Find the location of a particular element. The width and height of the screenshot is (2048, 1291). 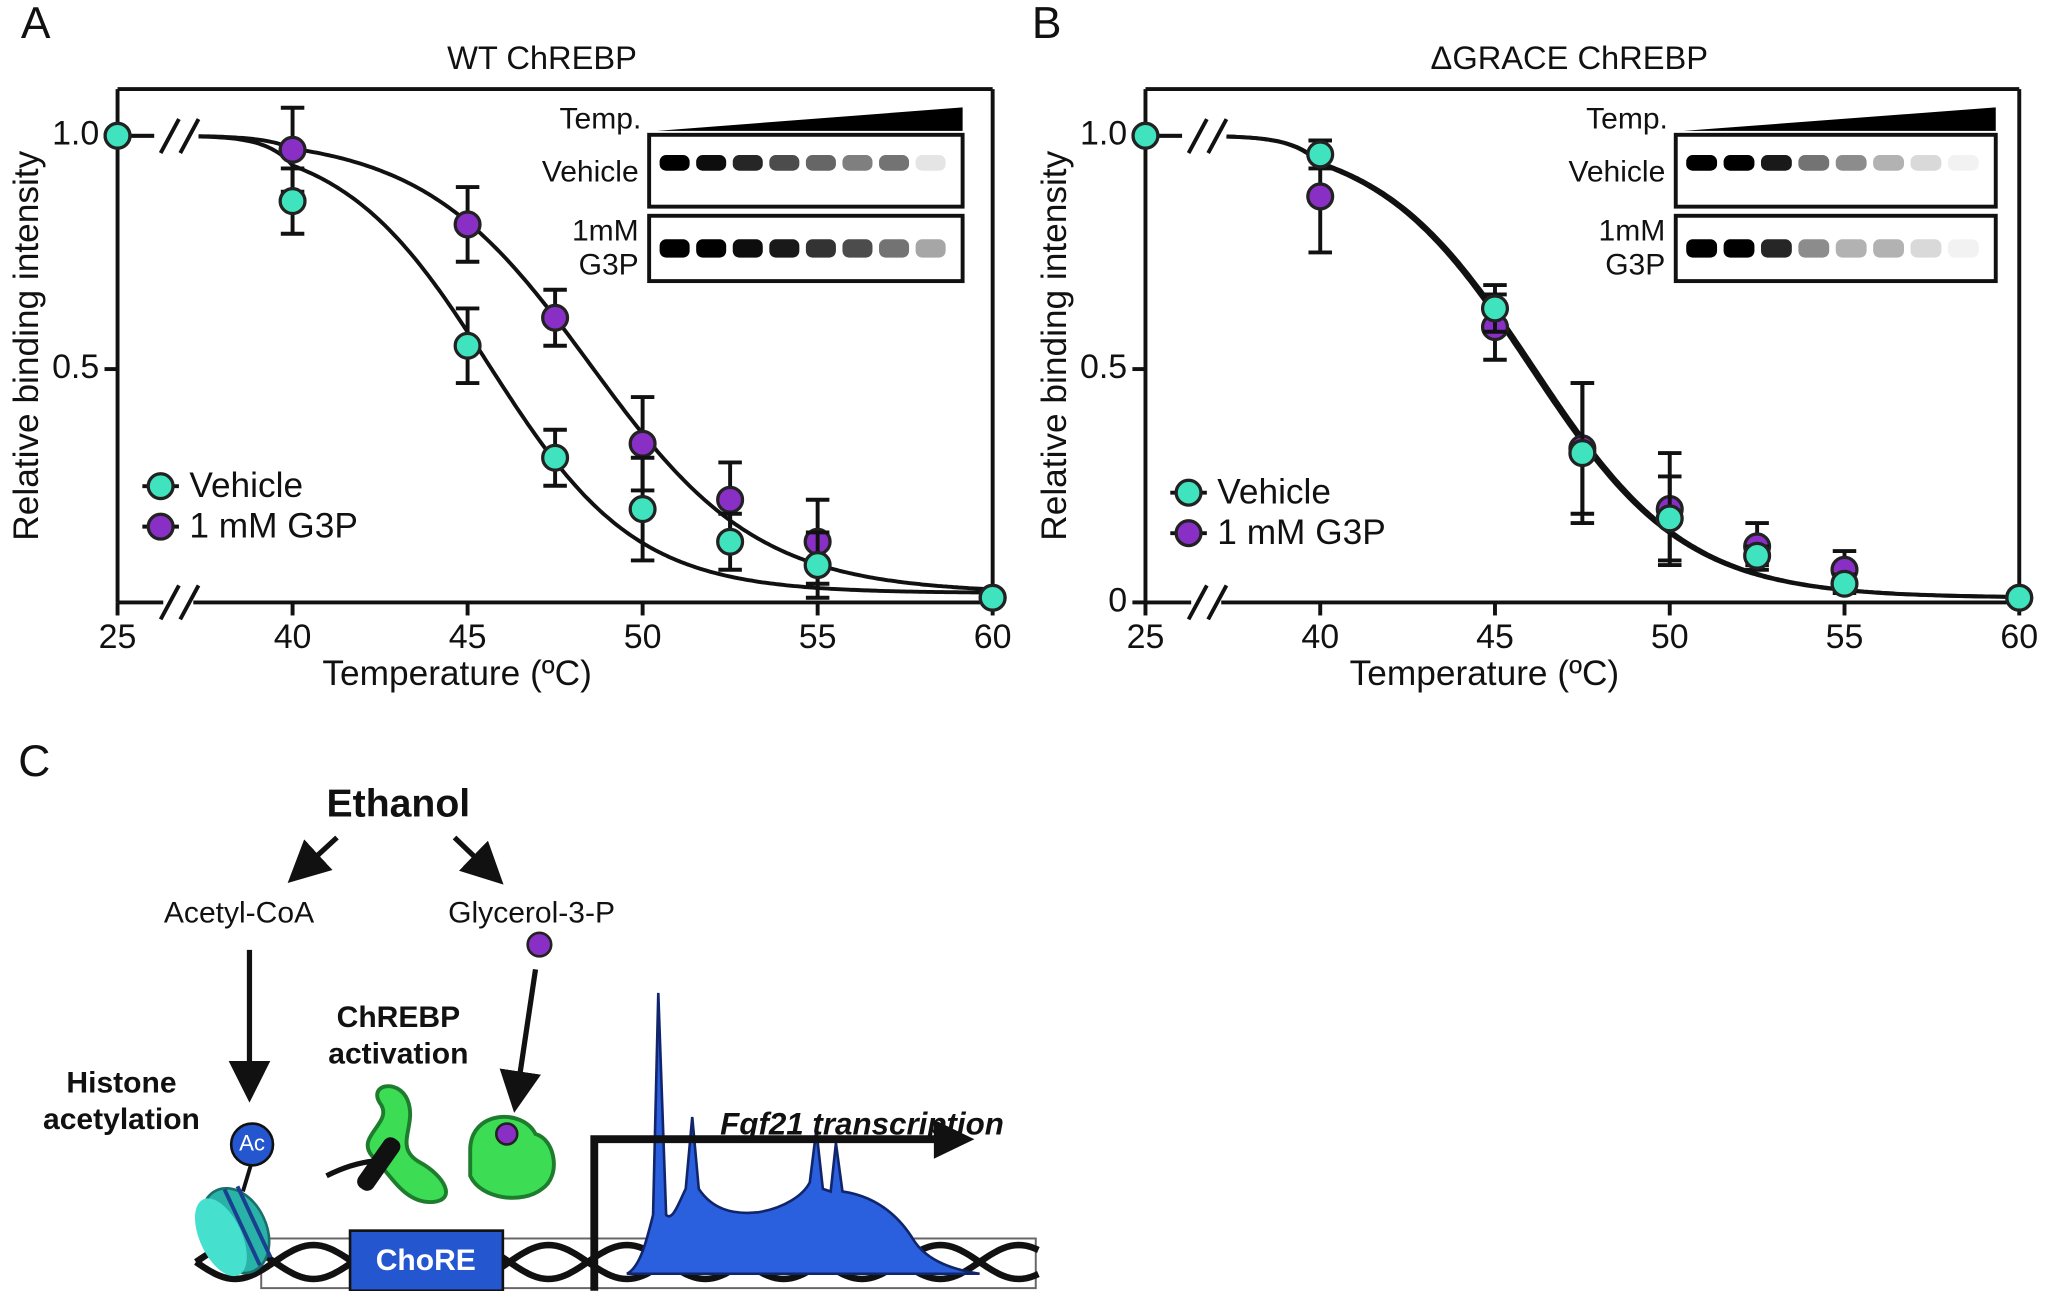

inset-header: Temp. is located at coordinates (1627, 118).